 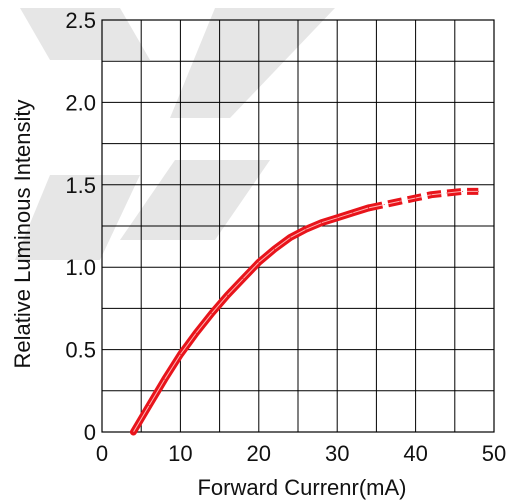 What do you see at coordinates (80, 350) in the screenshot?
I see `y-tick-label: 0.5` at bounding box center [80, 350].